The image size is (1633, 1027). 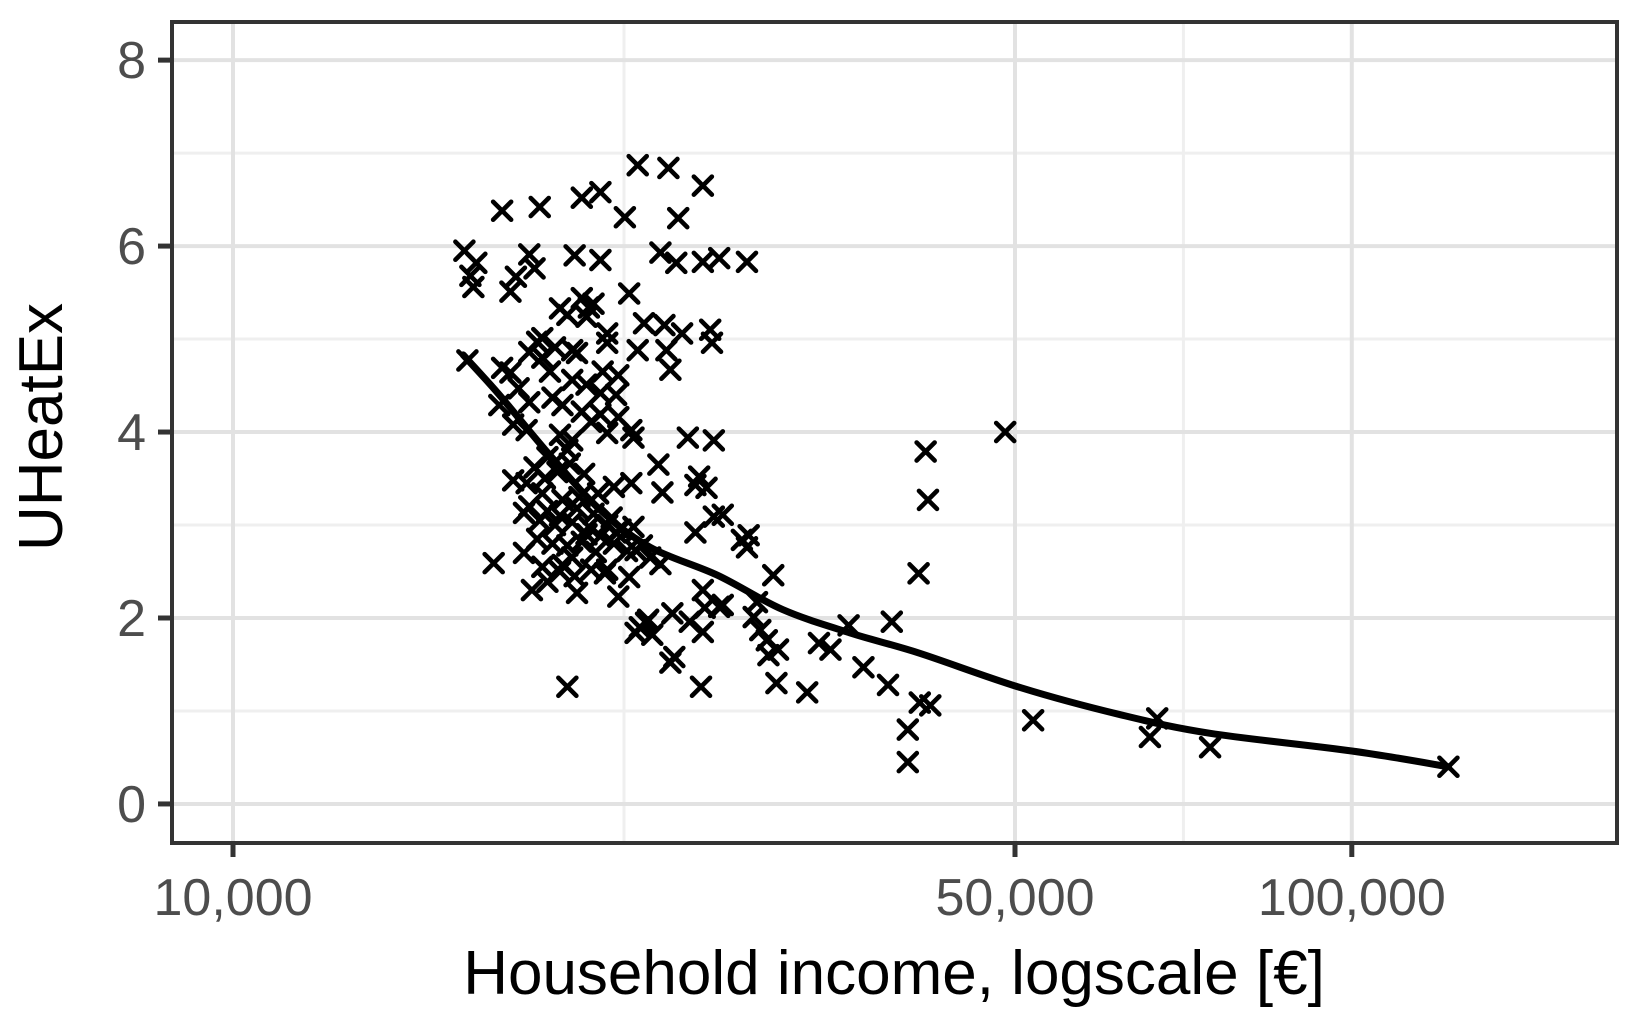 I want to click on y-tick-label: 2, so click(x=131, y=619).